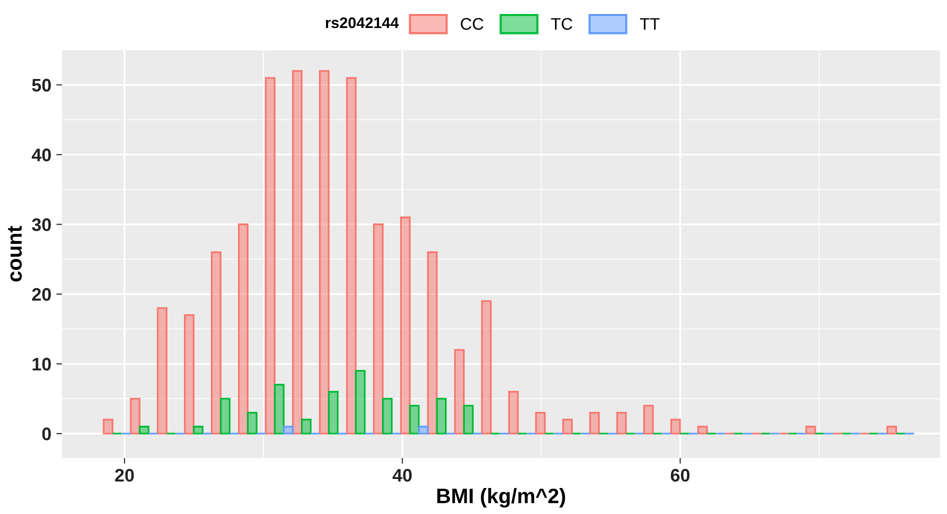 The height and width of the screenshot is (514, 947). What do you see at coordinates (41, 85) in the screenshot?
I see `y-tick-label: 50` at bounding box center [41, 85].